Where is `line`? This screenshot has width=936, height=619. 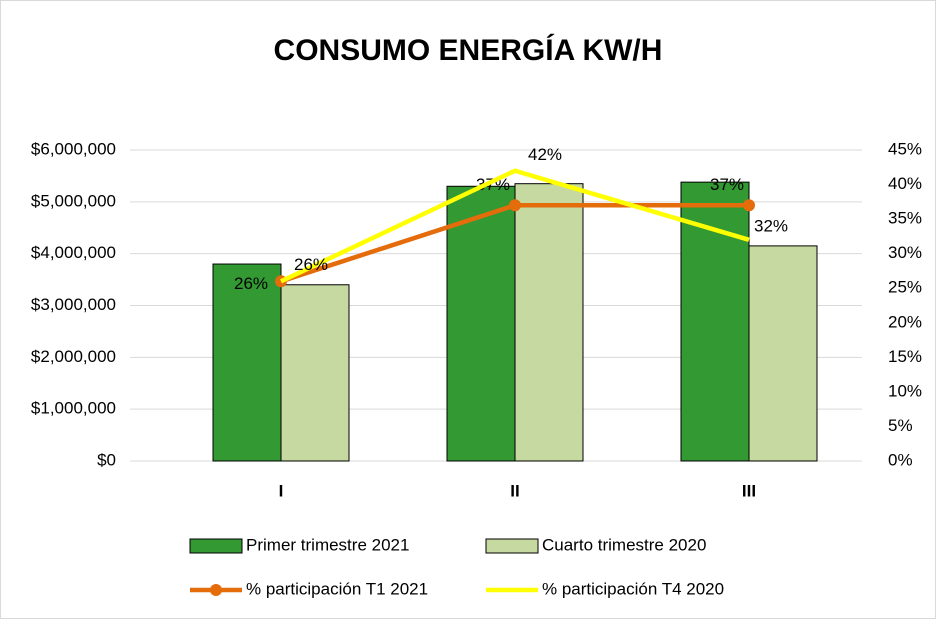
line is located at coordinates (515, 226).